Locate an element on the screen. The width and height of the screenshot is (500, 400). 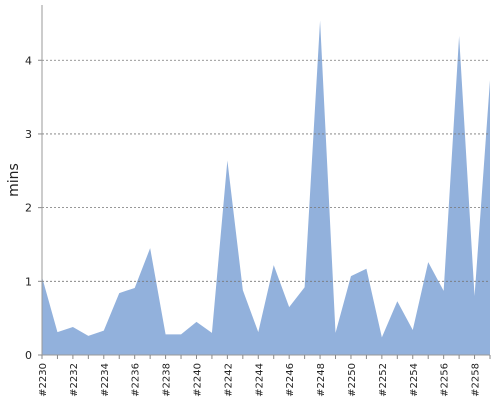
x-tick-label: #2256 is located at coordinates (445, 380).